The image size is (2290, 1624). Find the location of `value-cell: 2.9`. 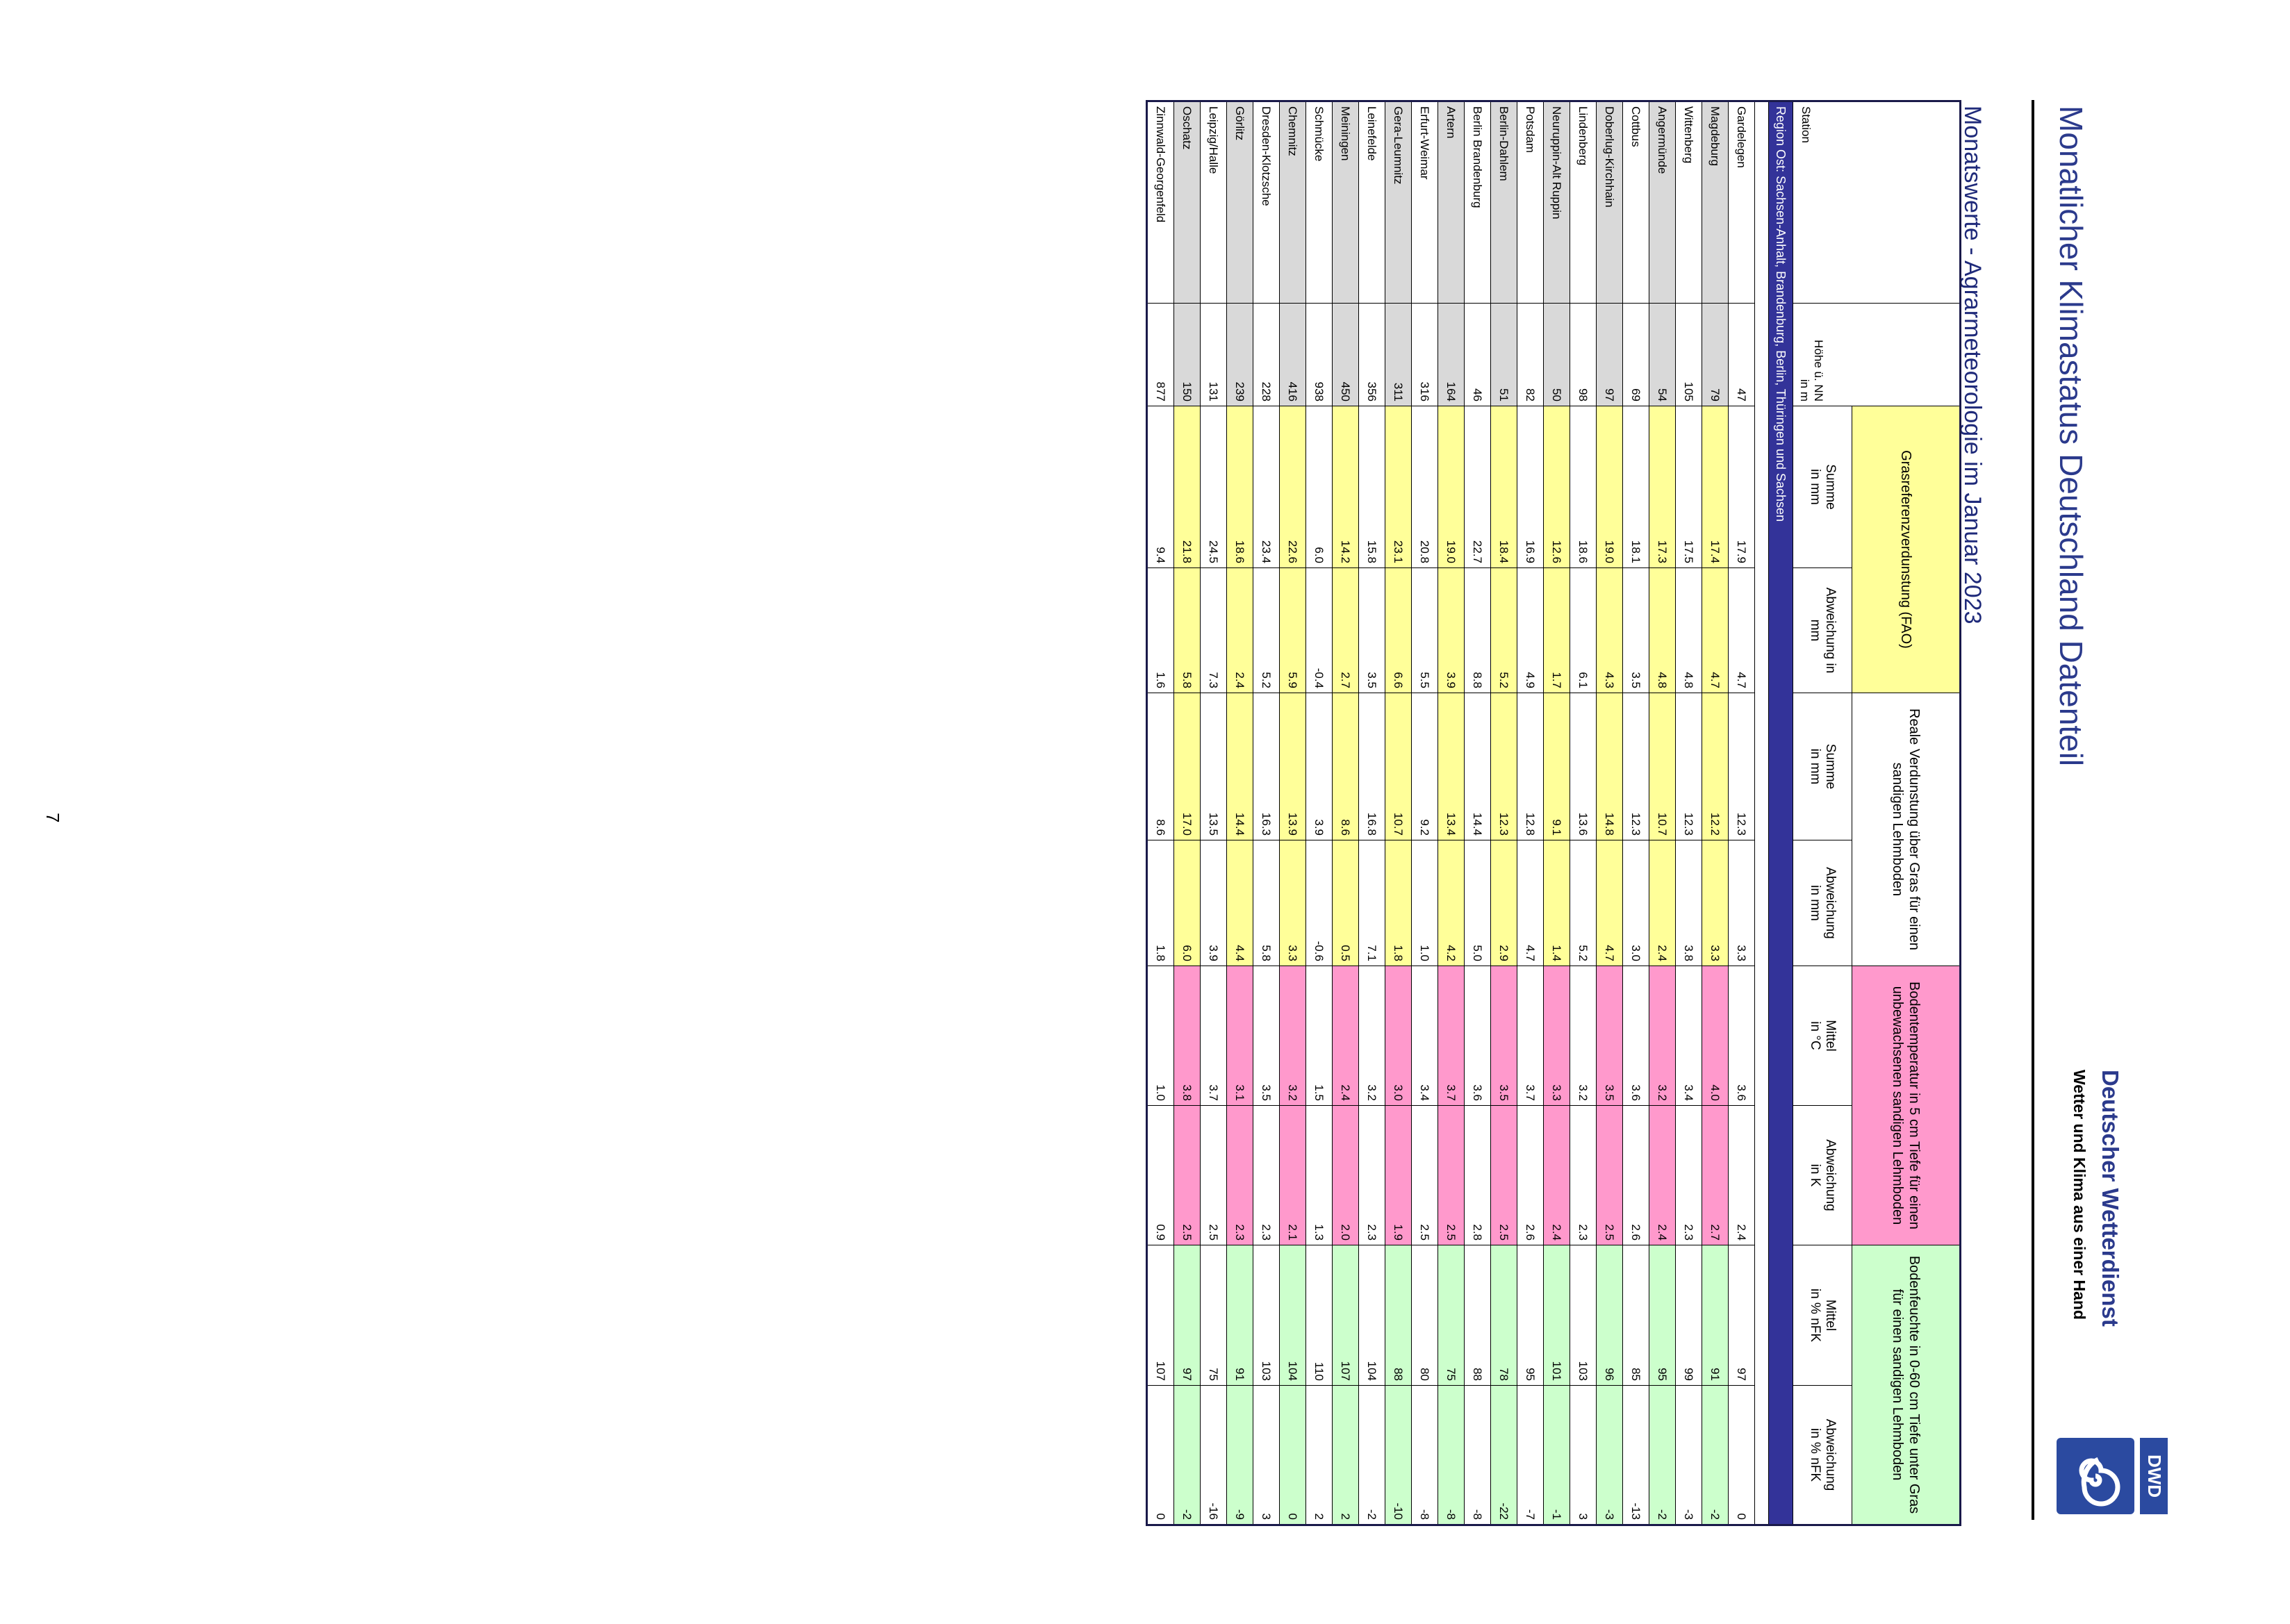

value-cell: 2.9 is located at coordinates (1503, 903).